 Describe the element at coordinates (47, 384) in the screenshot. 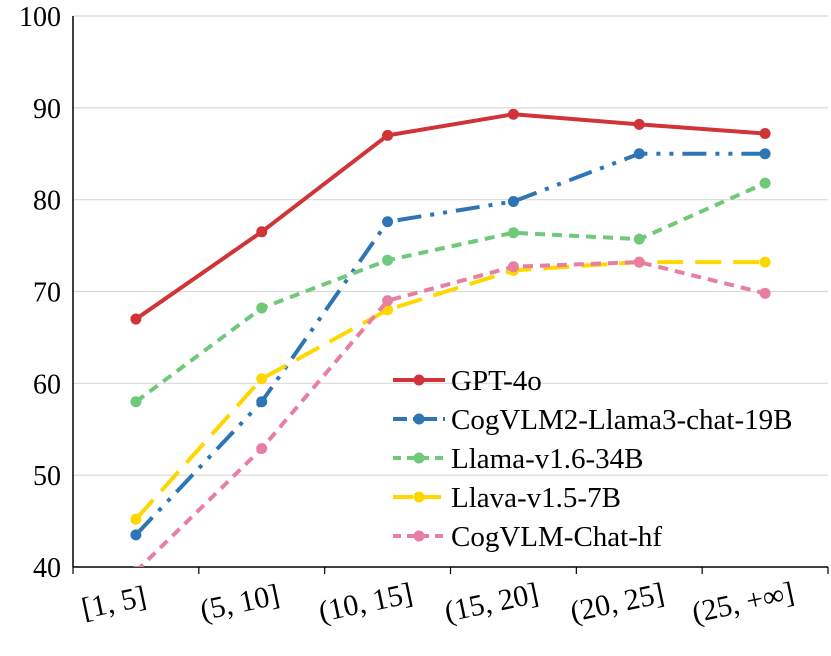

I see `y-tick-label: 60` at that location.